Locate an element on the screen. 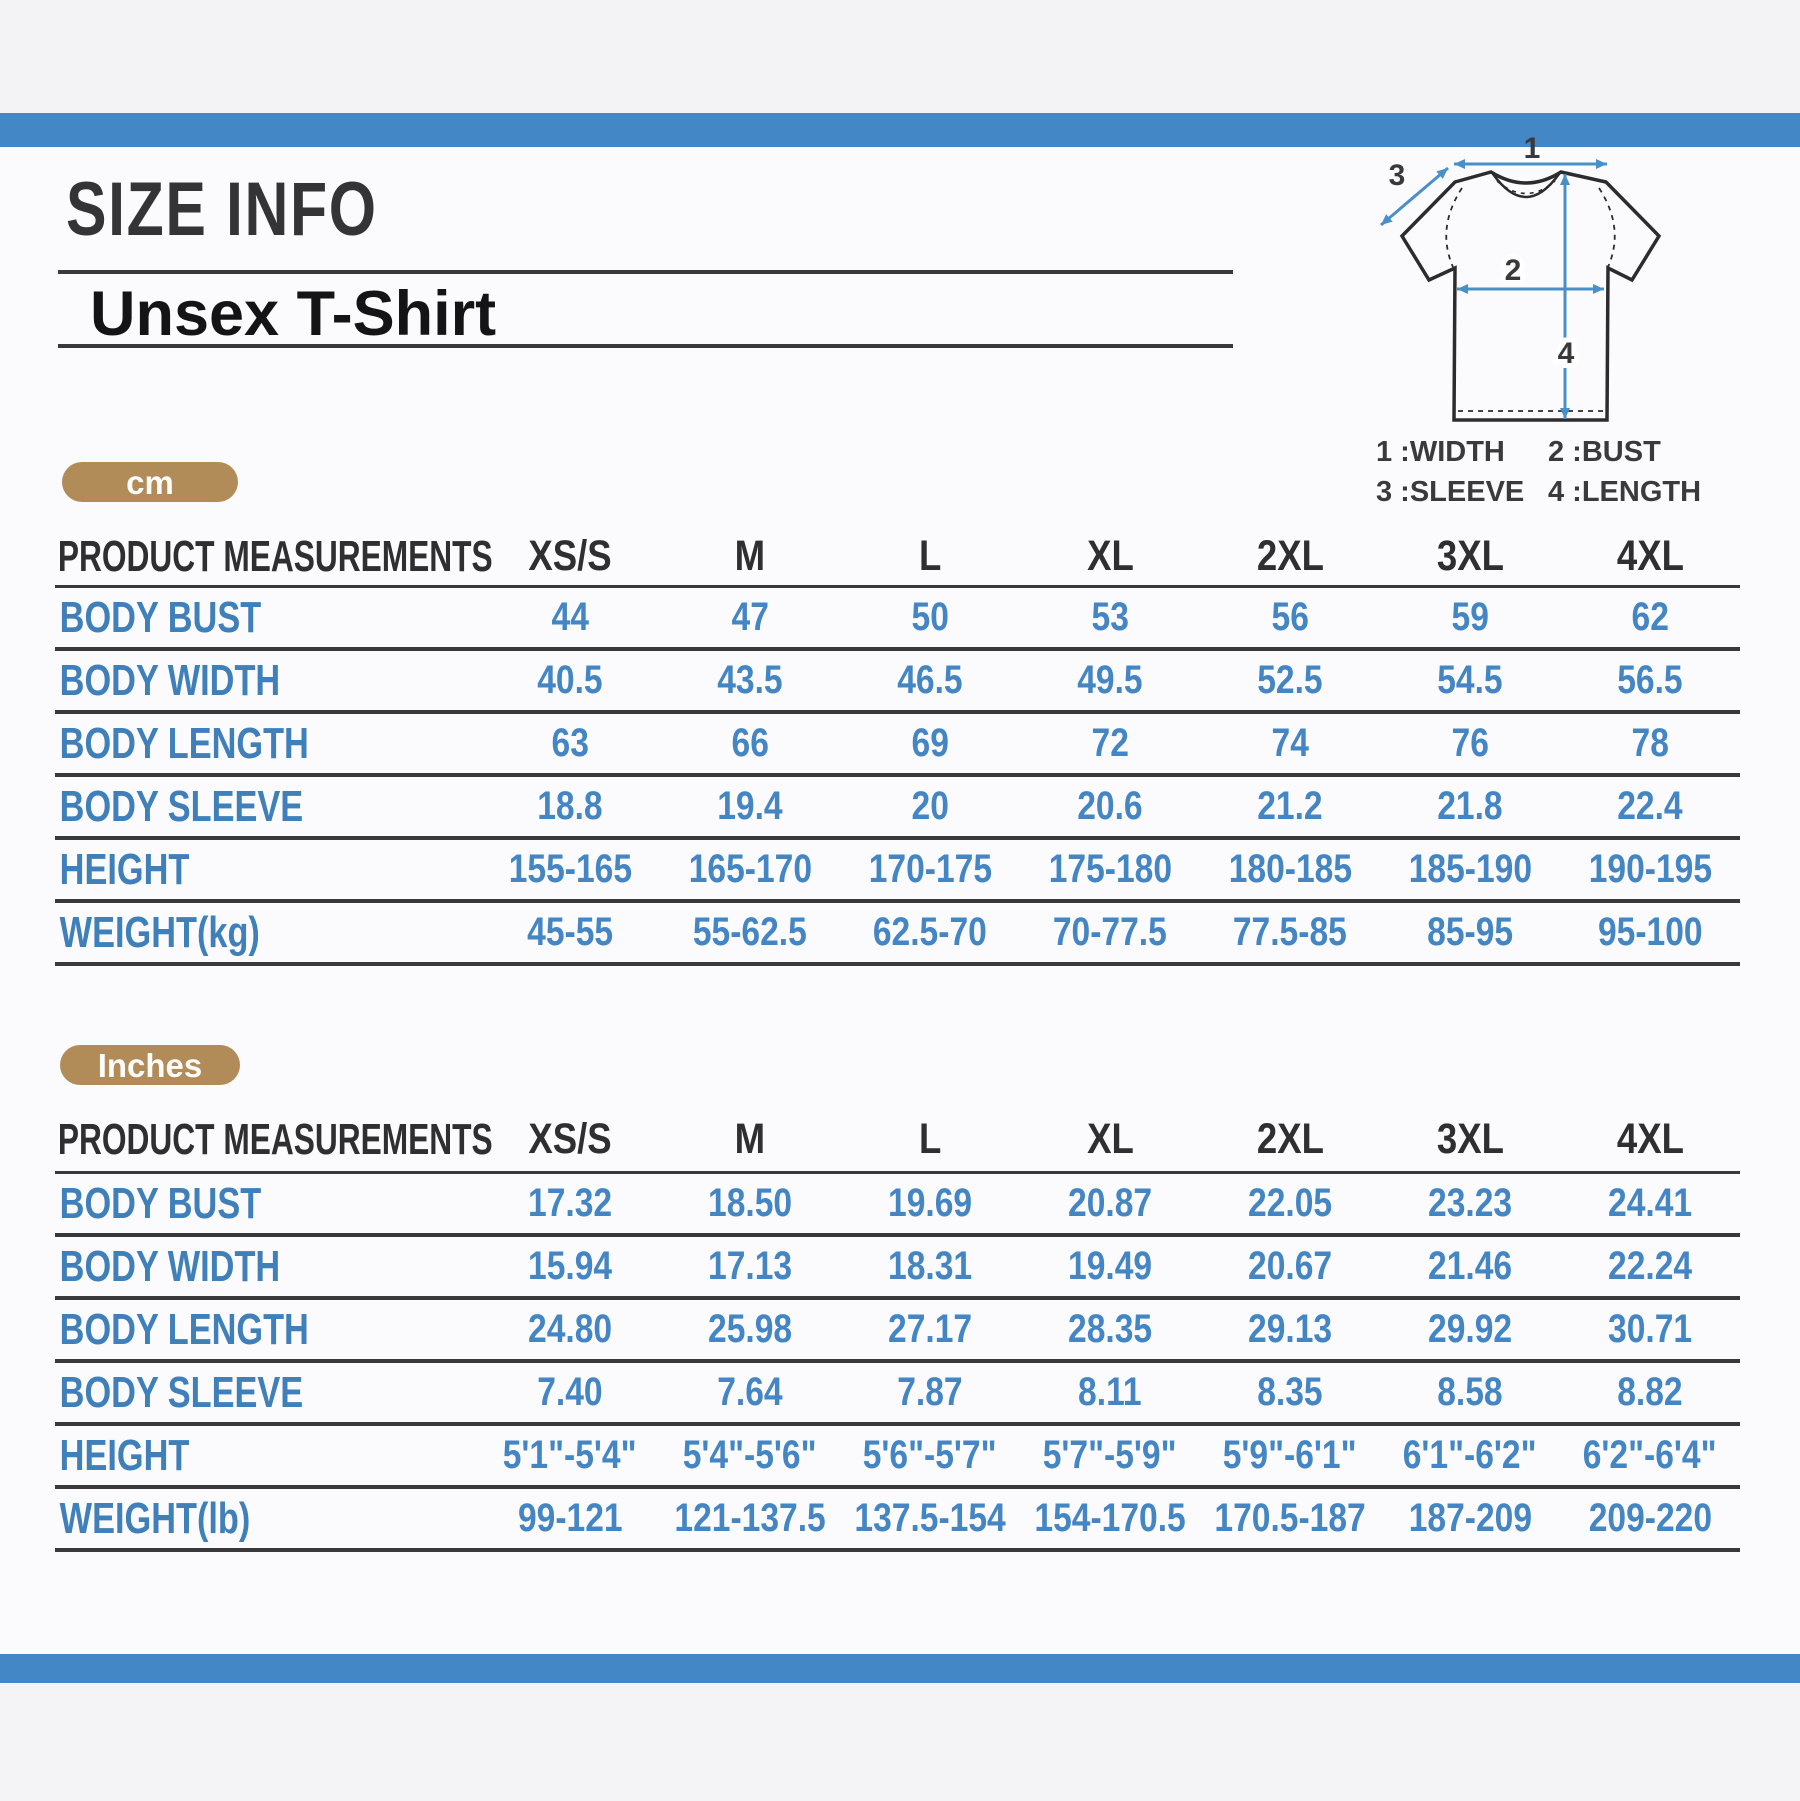 This screenshot has height=1801, width=1800. measurement-value: 62.5-70 is located at coordinates (930, 932).